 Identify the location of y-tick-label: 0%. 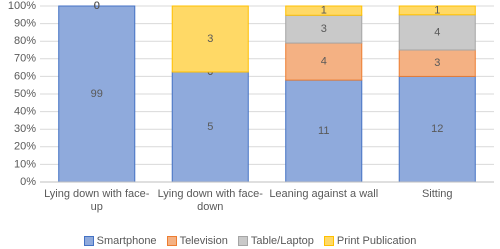
(28, 182).